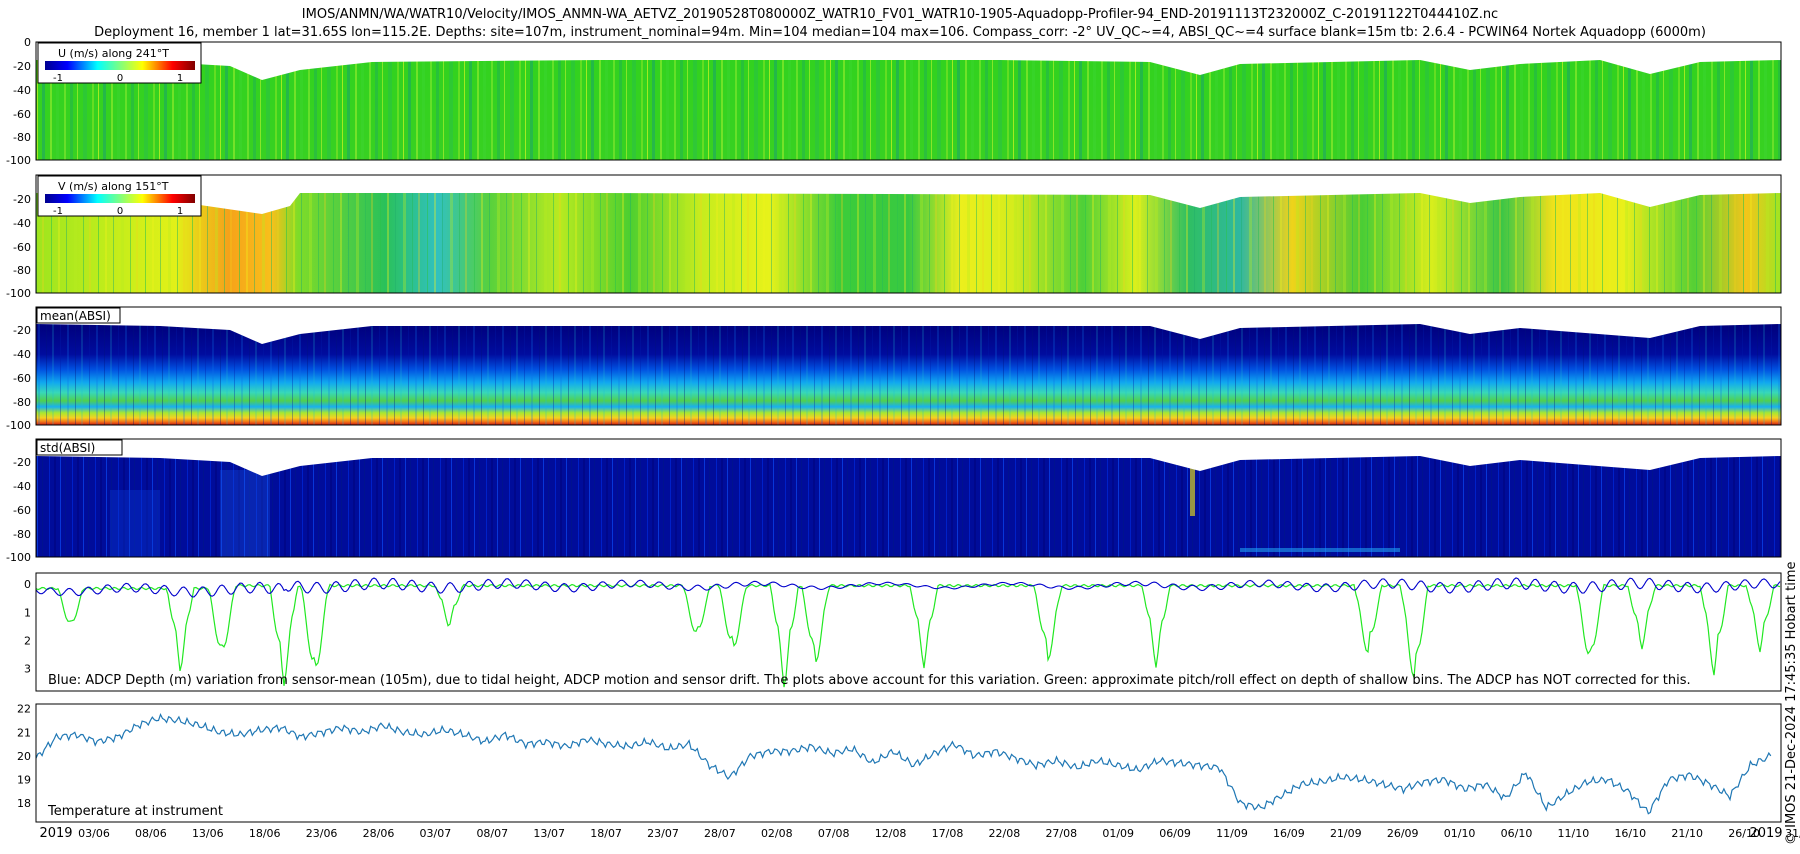 This screenshot has width=1800, height=854. I want to click on v-ytick: -80, so click(22, 270).